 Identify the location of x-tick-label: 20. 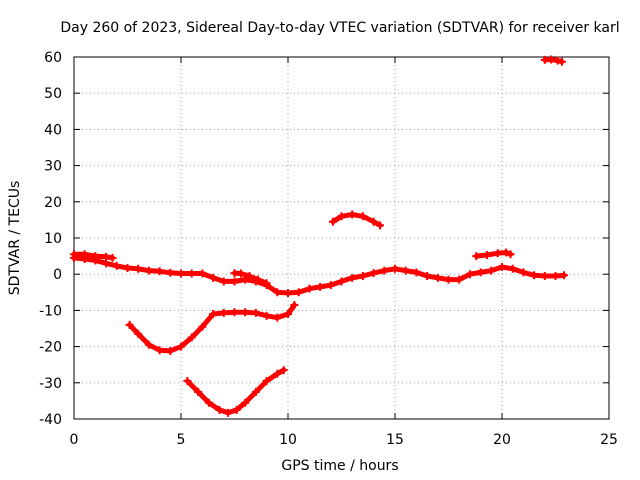
(502, 440).